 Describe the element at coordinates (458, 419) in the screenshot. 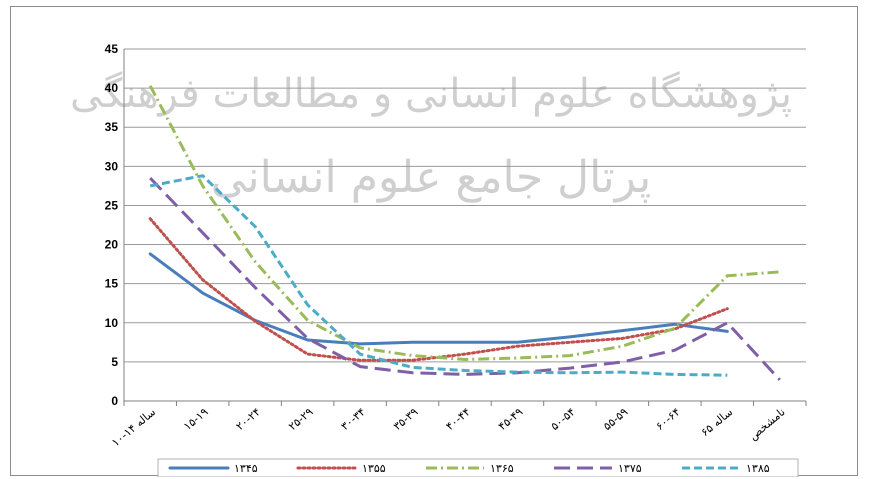

I see `x-tick-label: ۴۰-۴۴` at that location.